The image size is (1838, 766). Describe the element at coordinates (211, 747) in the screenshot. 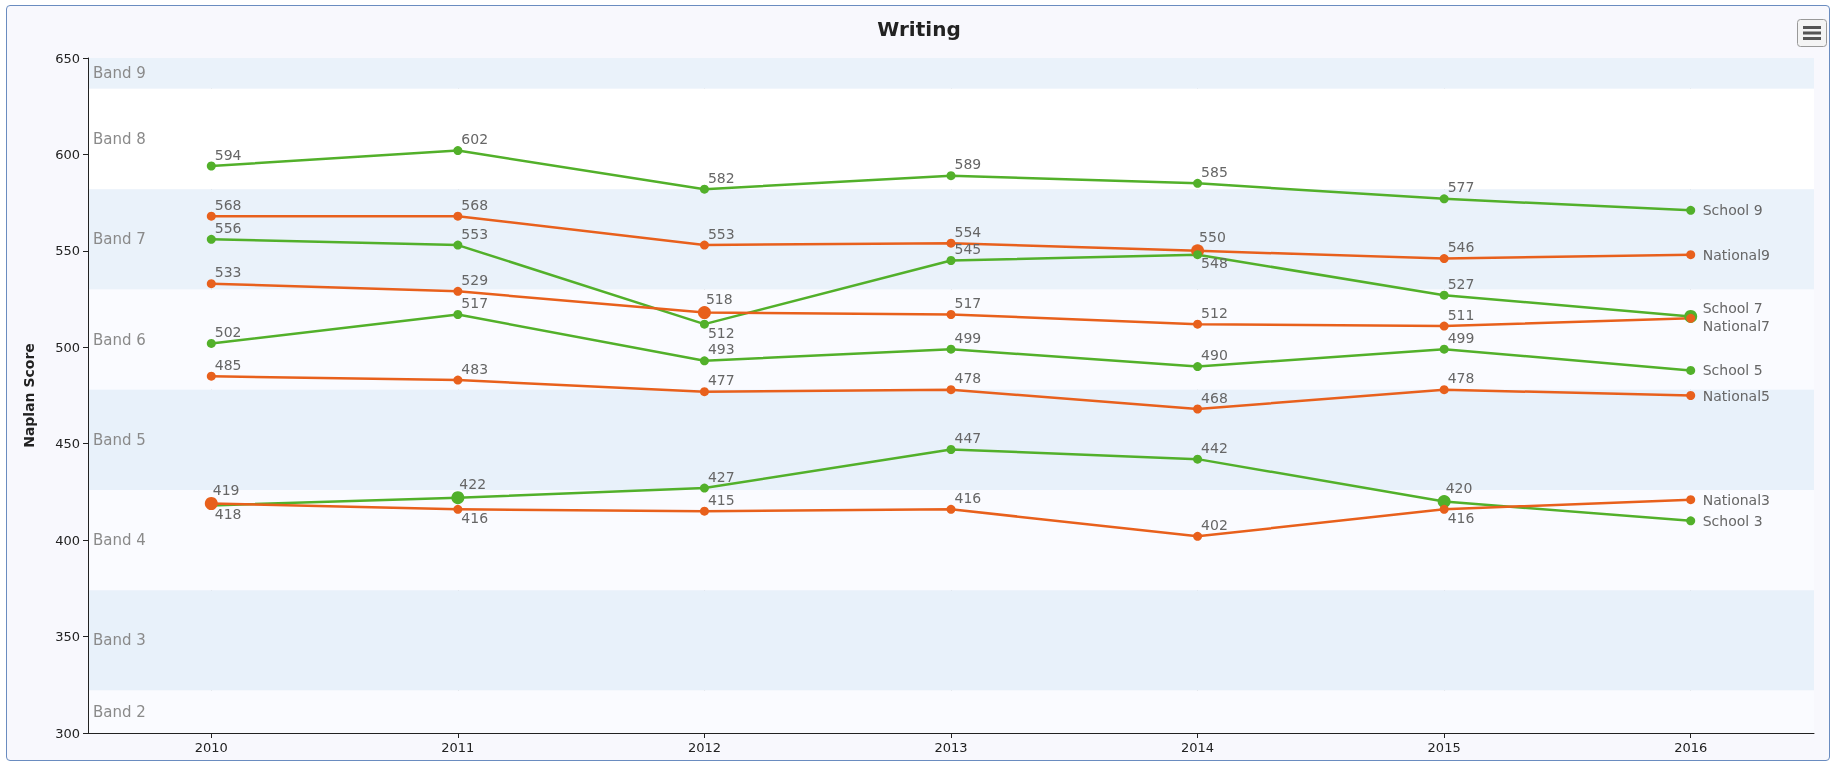

I see `x-tick-label: 2010` at that location.